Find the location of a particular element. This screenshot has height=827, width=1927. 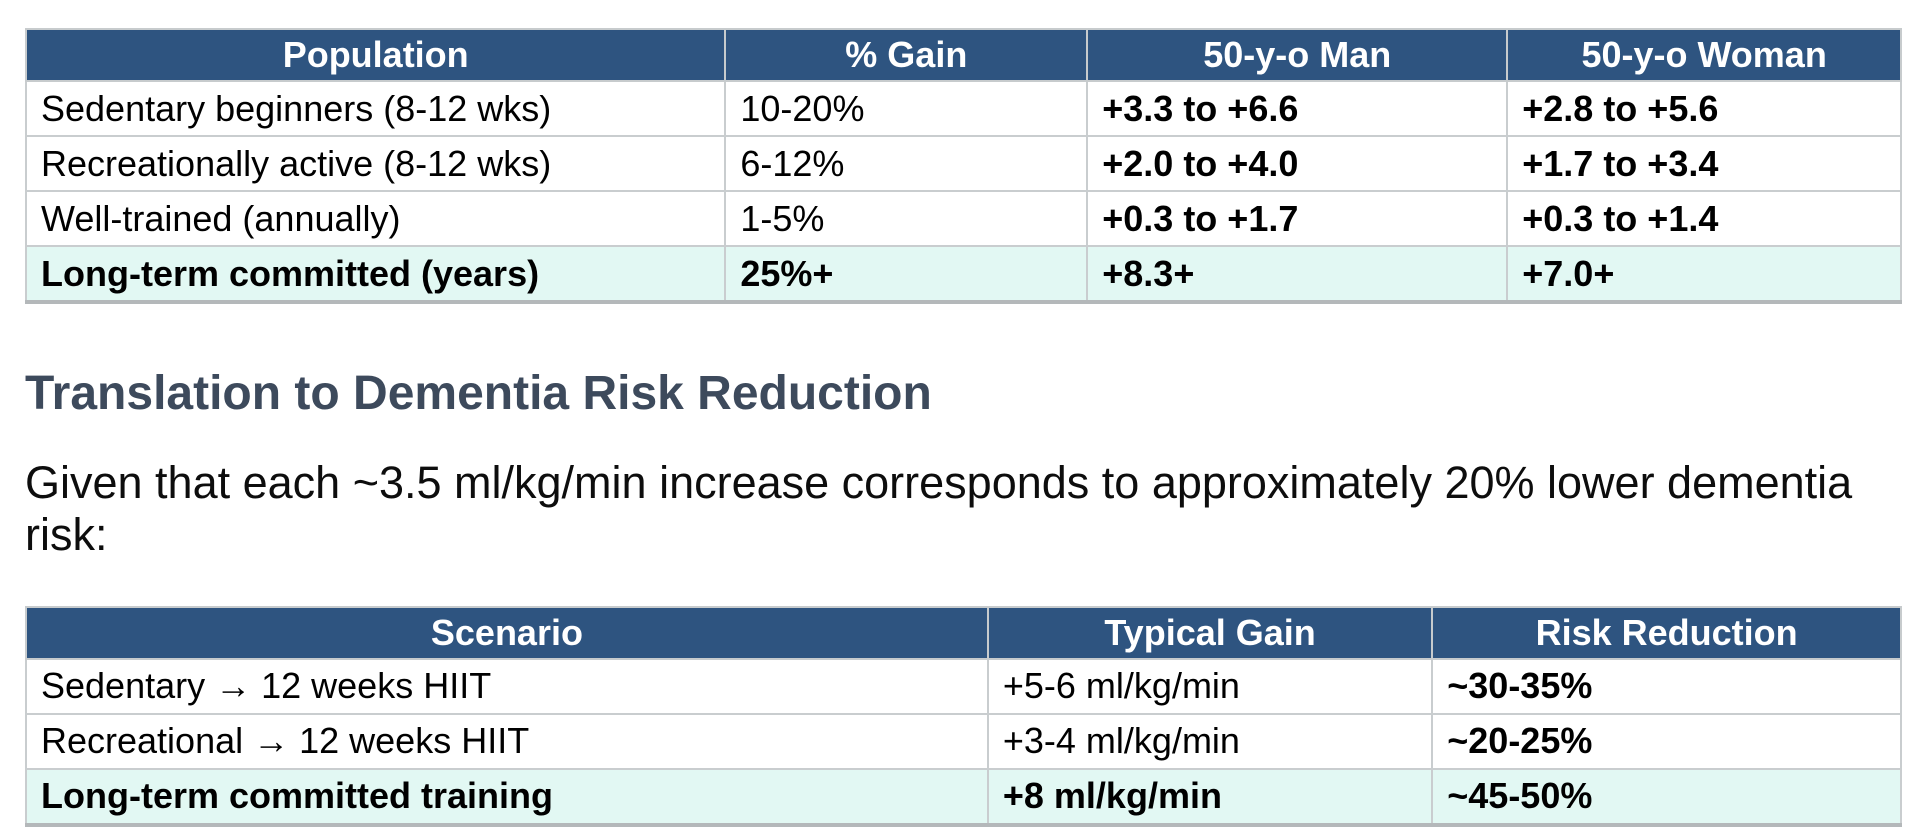

column-header: 50-y-o Woman is located at coordinates (1704, 55).